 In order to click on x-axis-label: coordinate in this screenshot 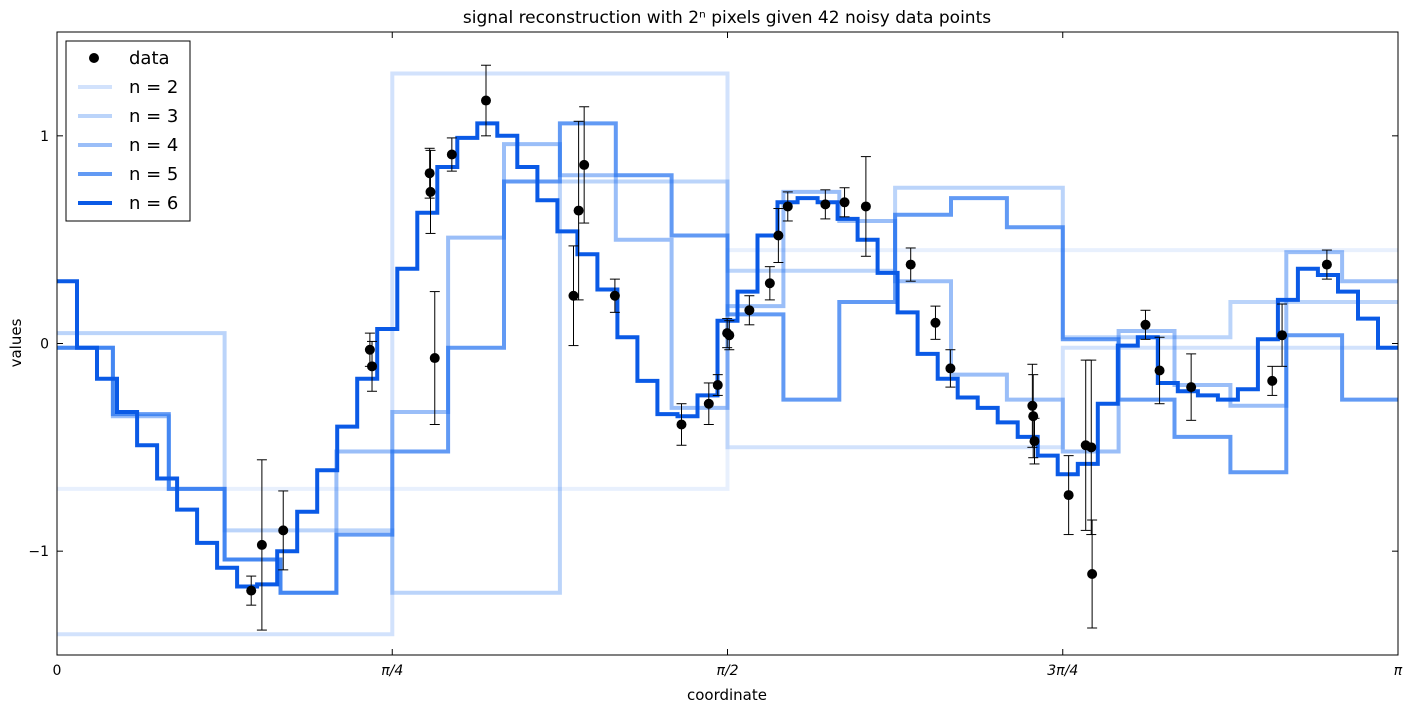, I will do `click(727, 695)`.